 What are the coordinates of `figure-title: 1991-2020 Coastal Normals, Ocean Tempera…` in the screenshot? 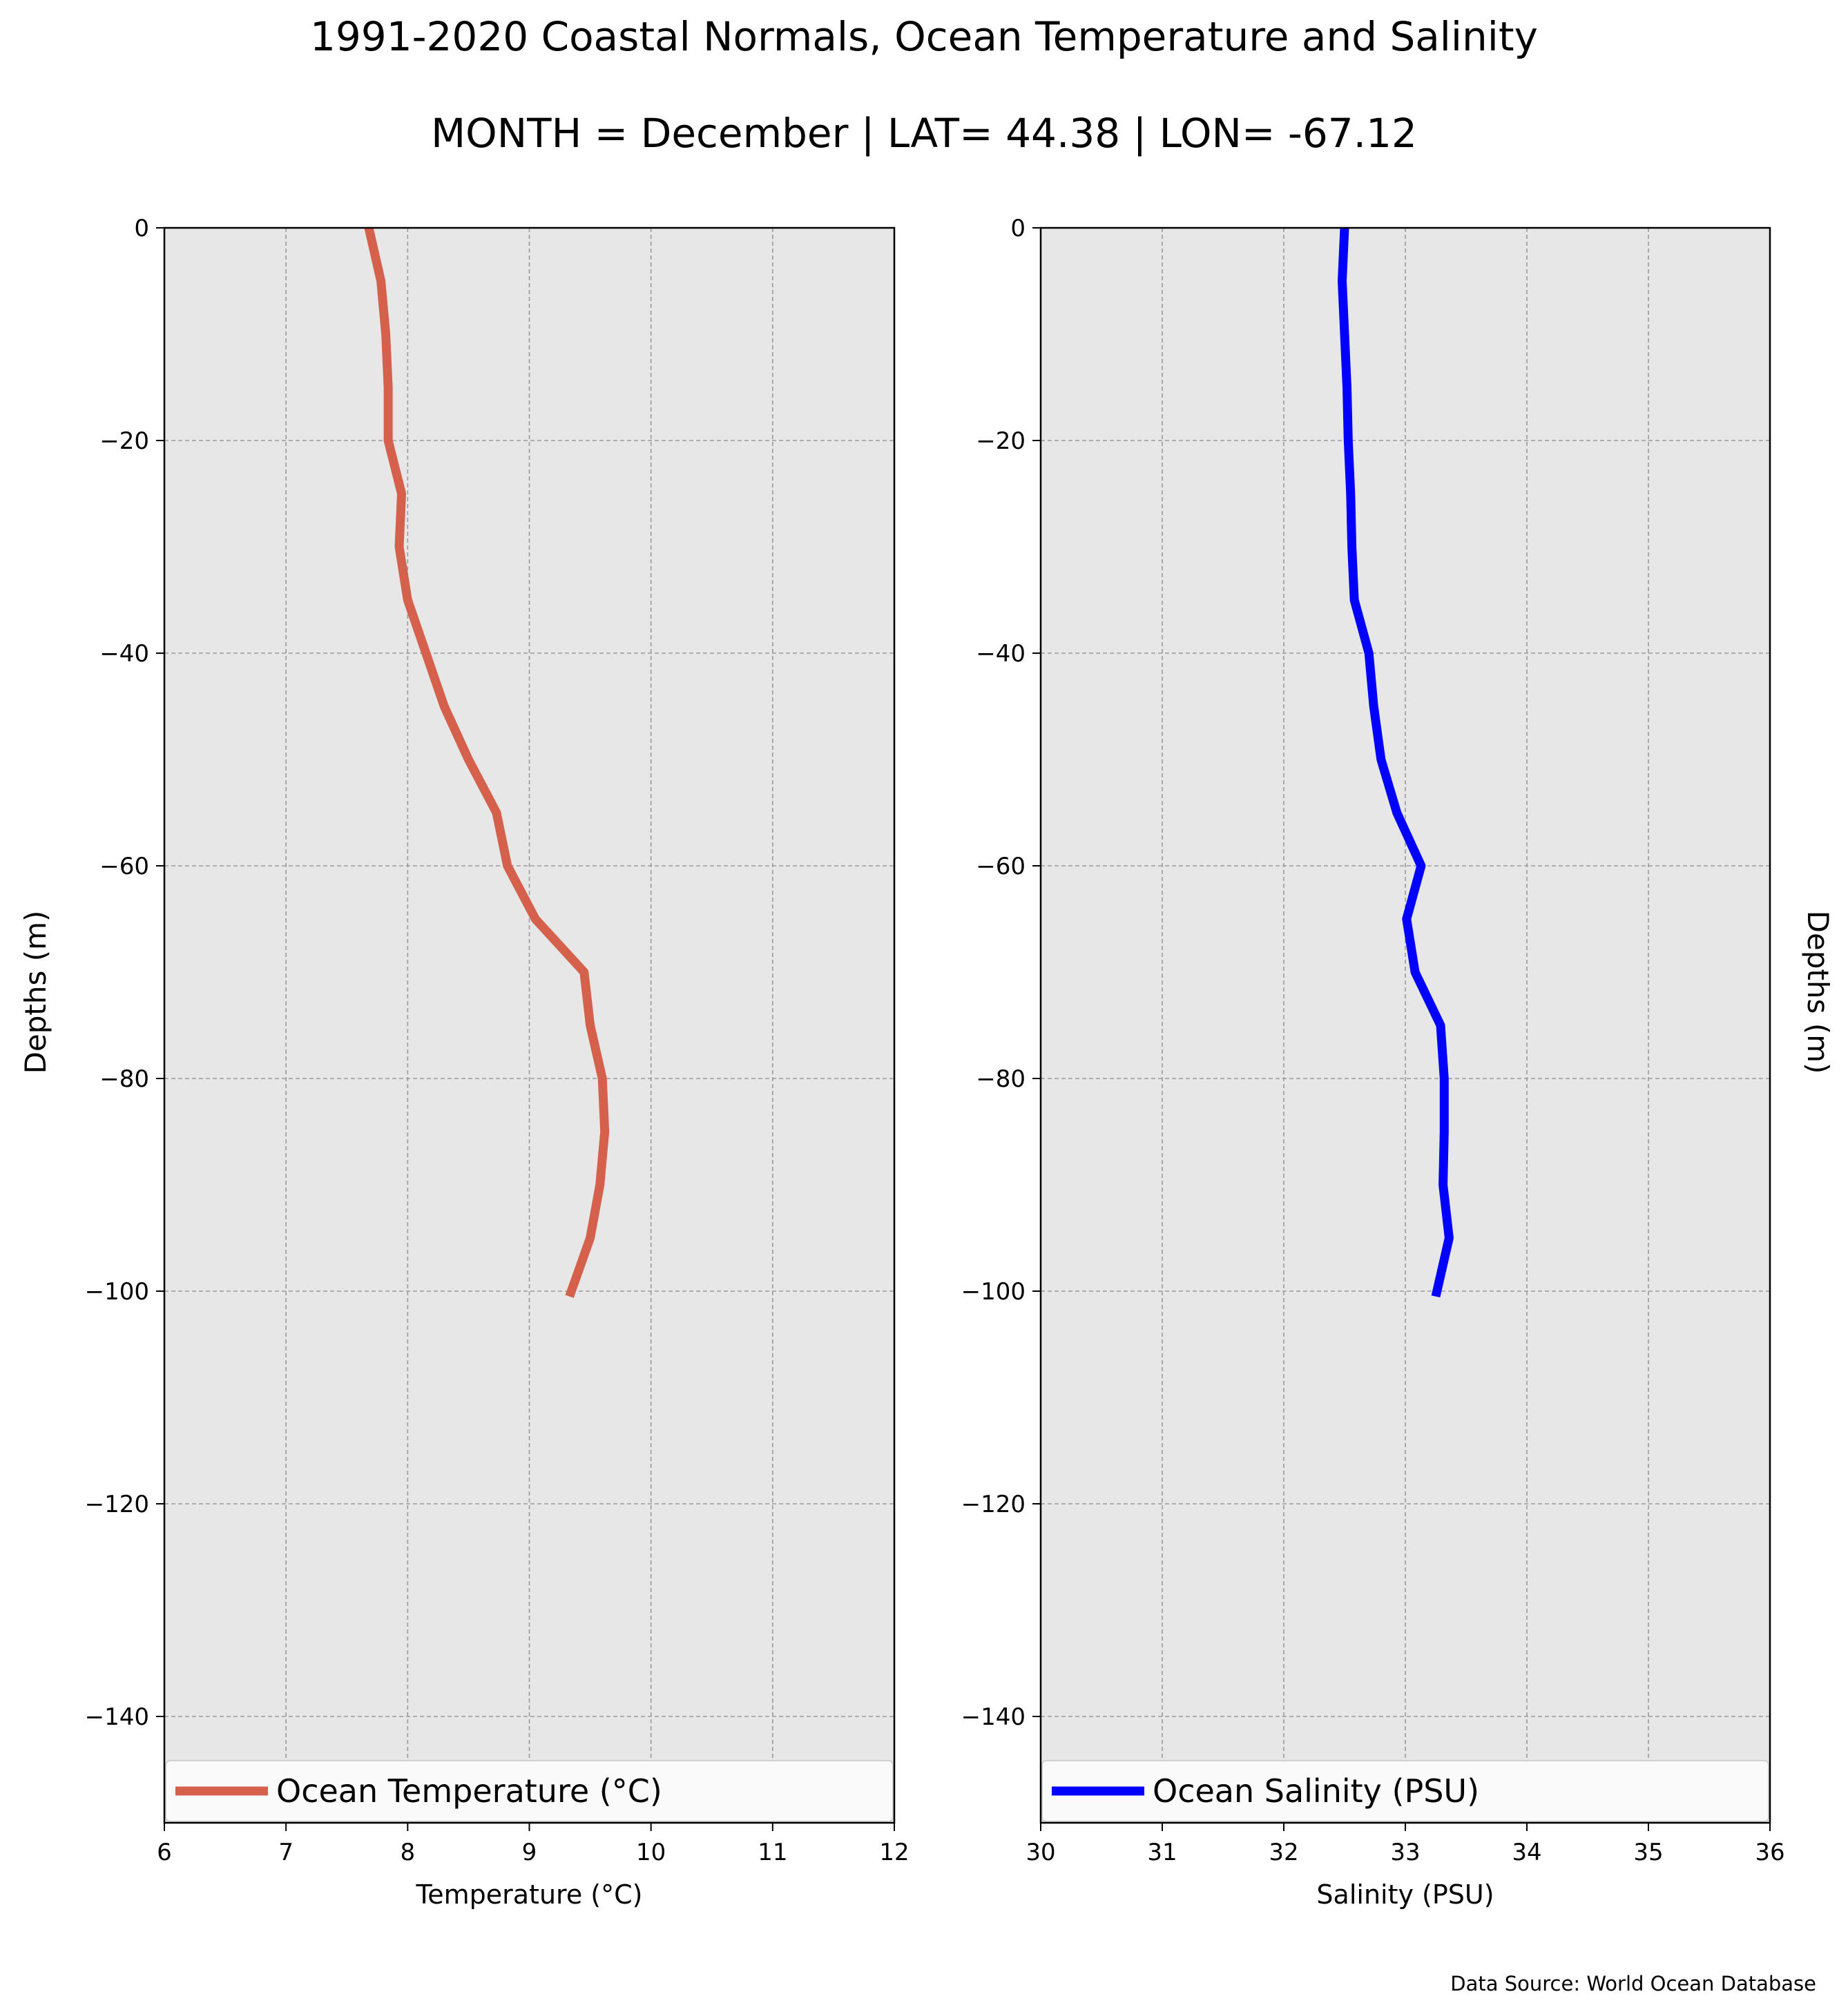 It's located at (924, 36).